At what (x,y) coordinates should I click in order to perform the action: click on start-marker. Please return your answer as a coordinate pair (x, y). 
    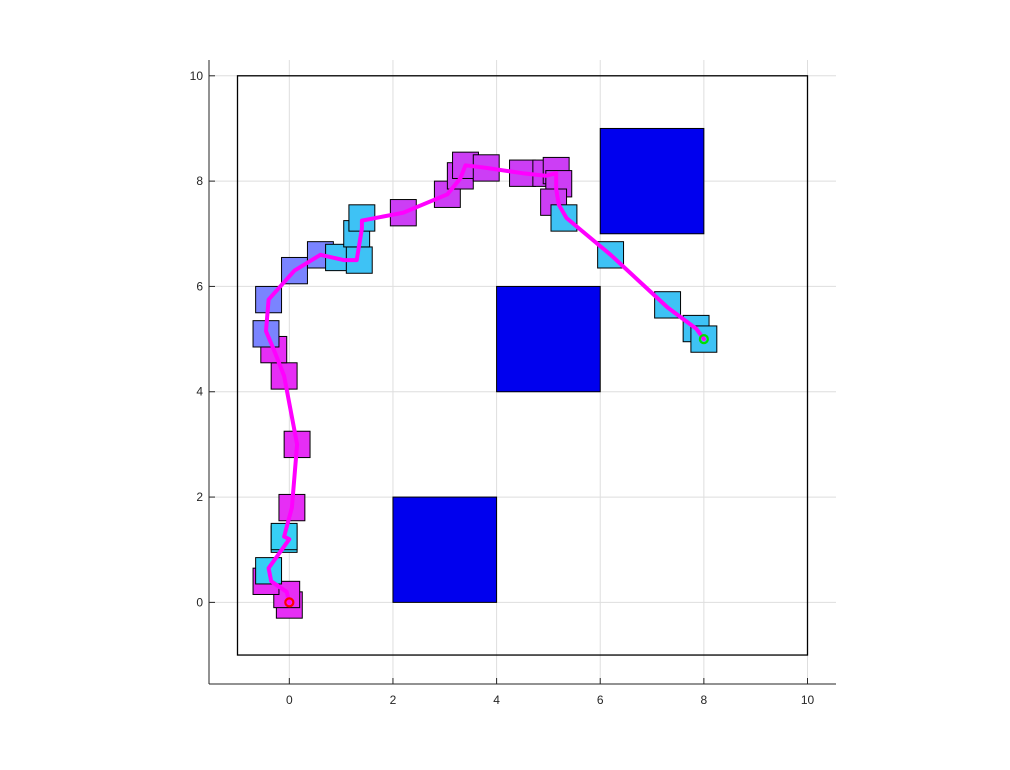
    Looking at the image, I should click on (289, 602).